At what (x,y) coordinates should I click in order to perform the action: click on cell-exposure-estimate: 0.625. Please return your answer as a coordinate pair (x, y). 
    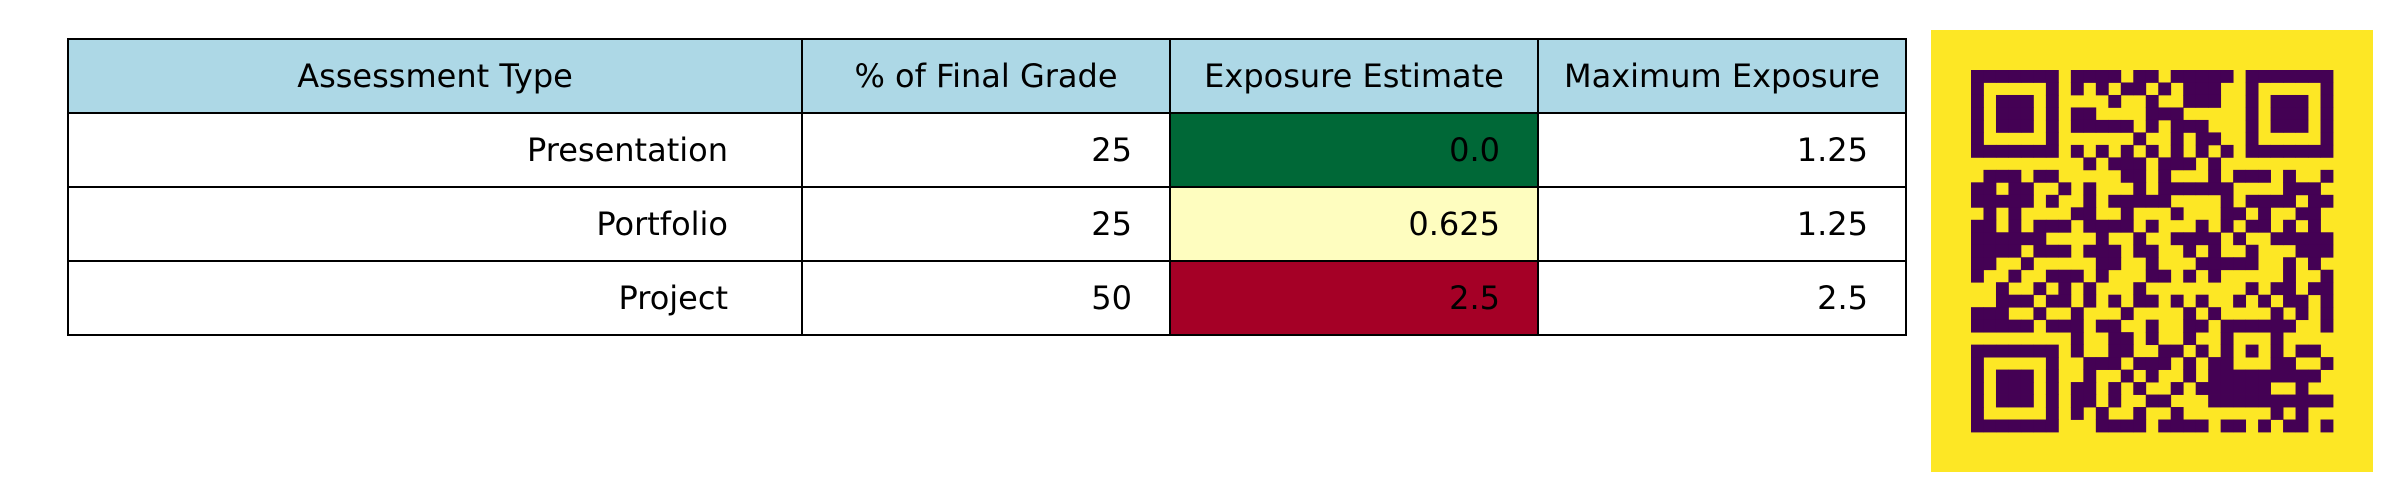
    Looking at the image, I should click on (1354, 224).